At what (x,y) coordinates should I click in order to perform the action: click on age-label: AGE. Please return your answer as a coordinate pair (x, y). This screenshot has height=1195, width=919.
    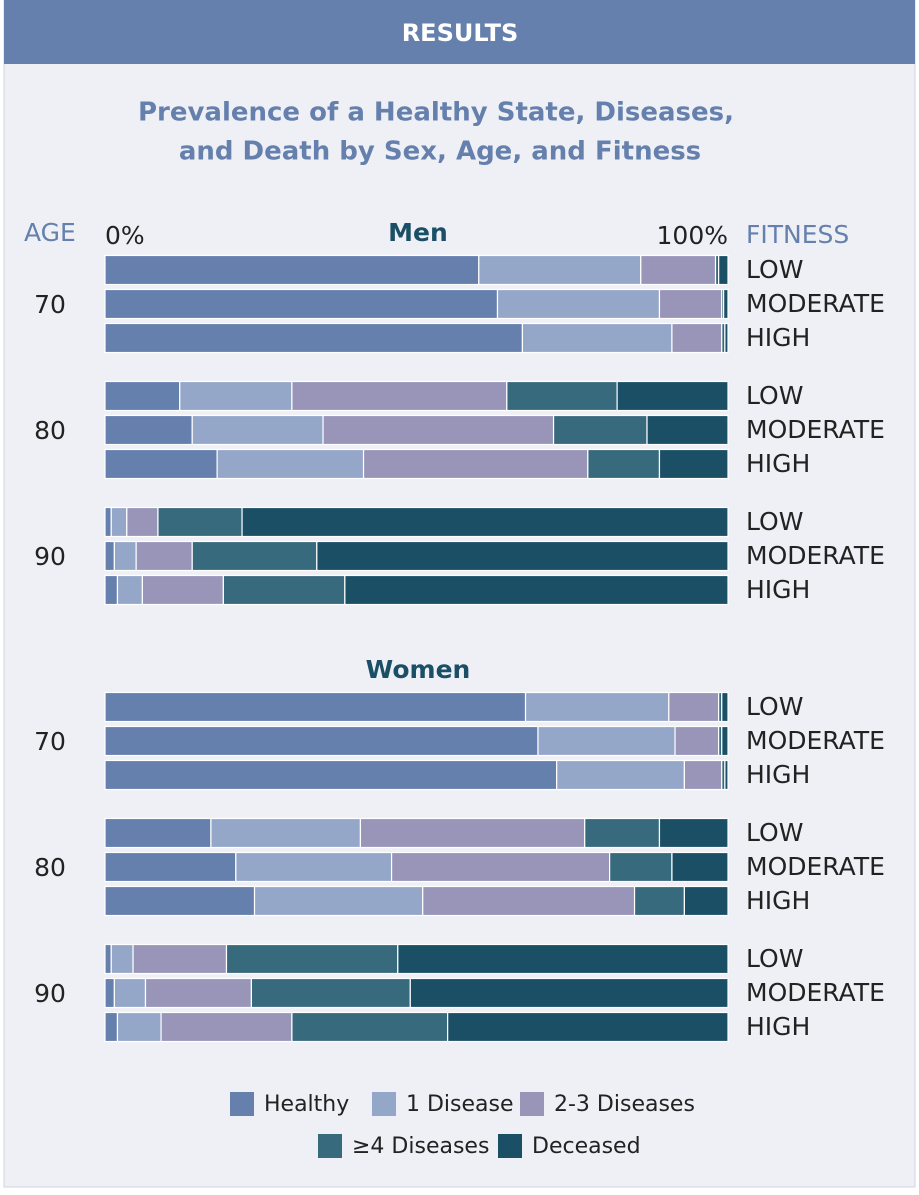
    Looking at the image, I should click on (50, 232).